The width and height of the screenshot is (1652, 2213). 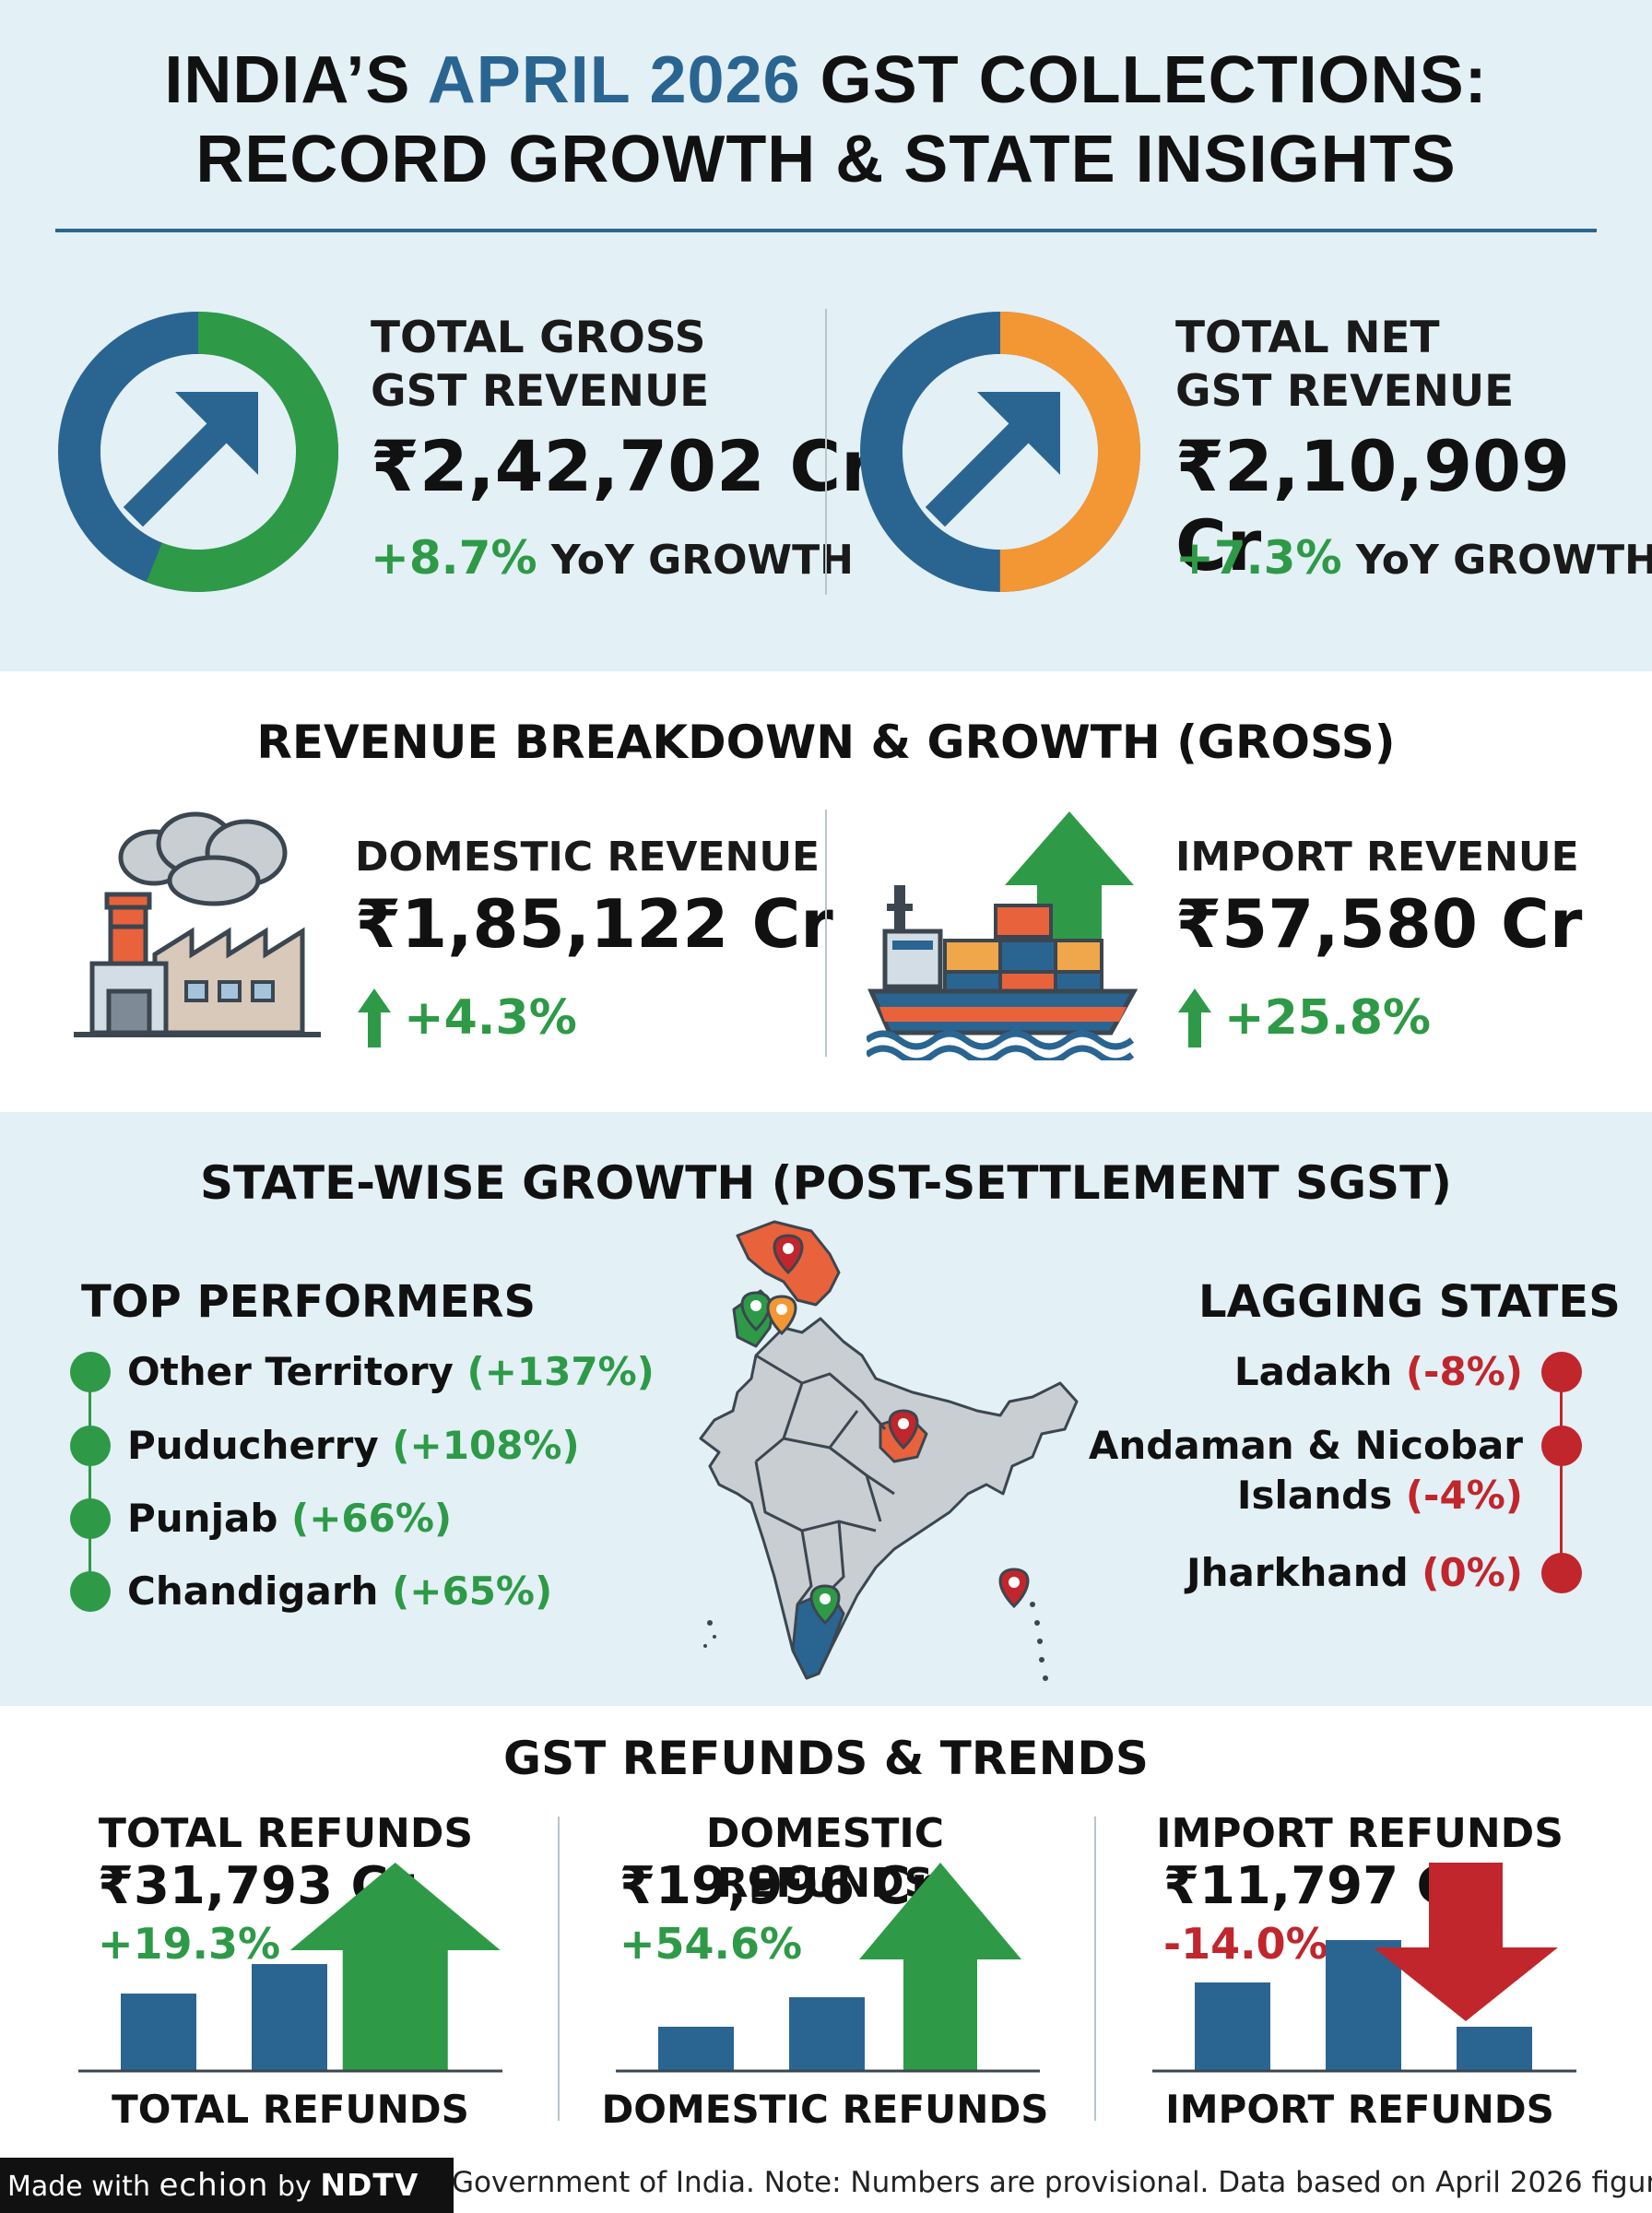 What do you see at coordinates (828, 1968) in the screenshot?
I see `domestic-refunds-chart` at bounding box center [828, 1968].